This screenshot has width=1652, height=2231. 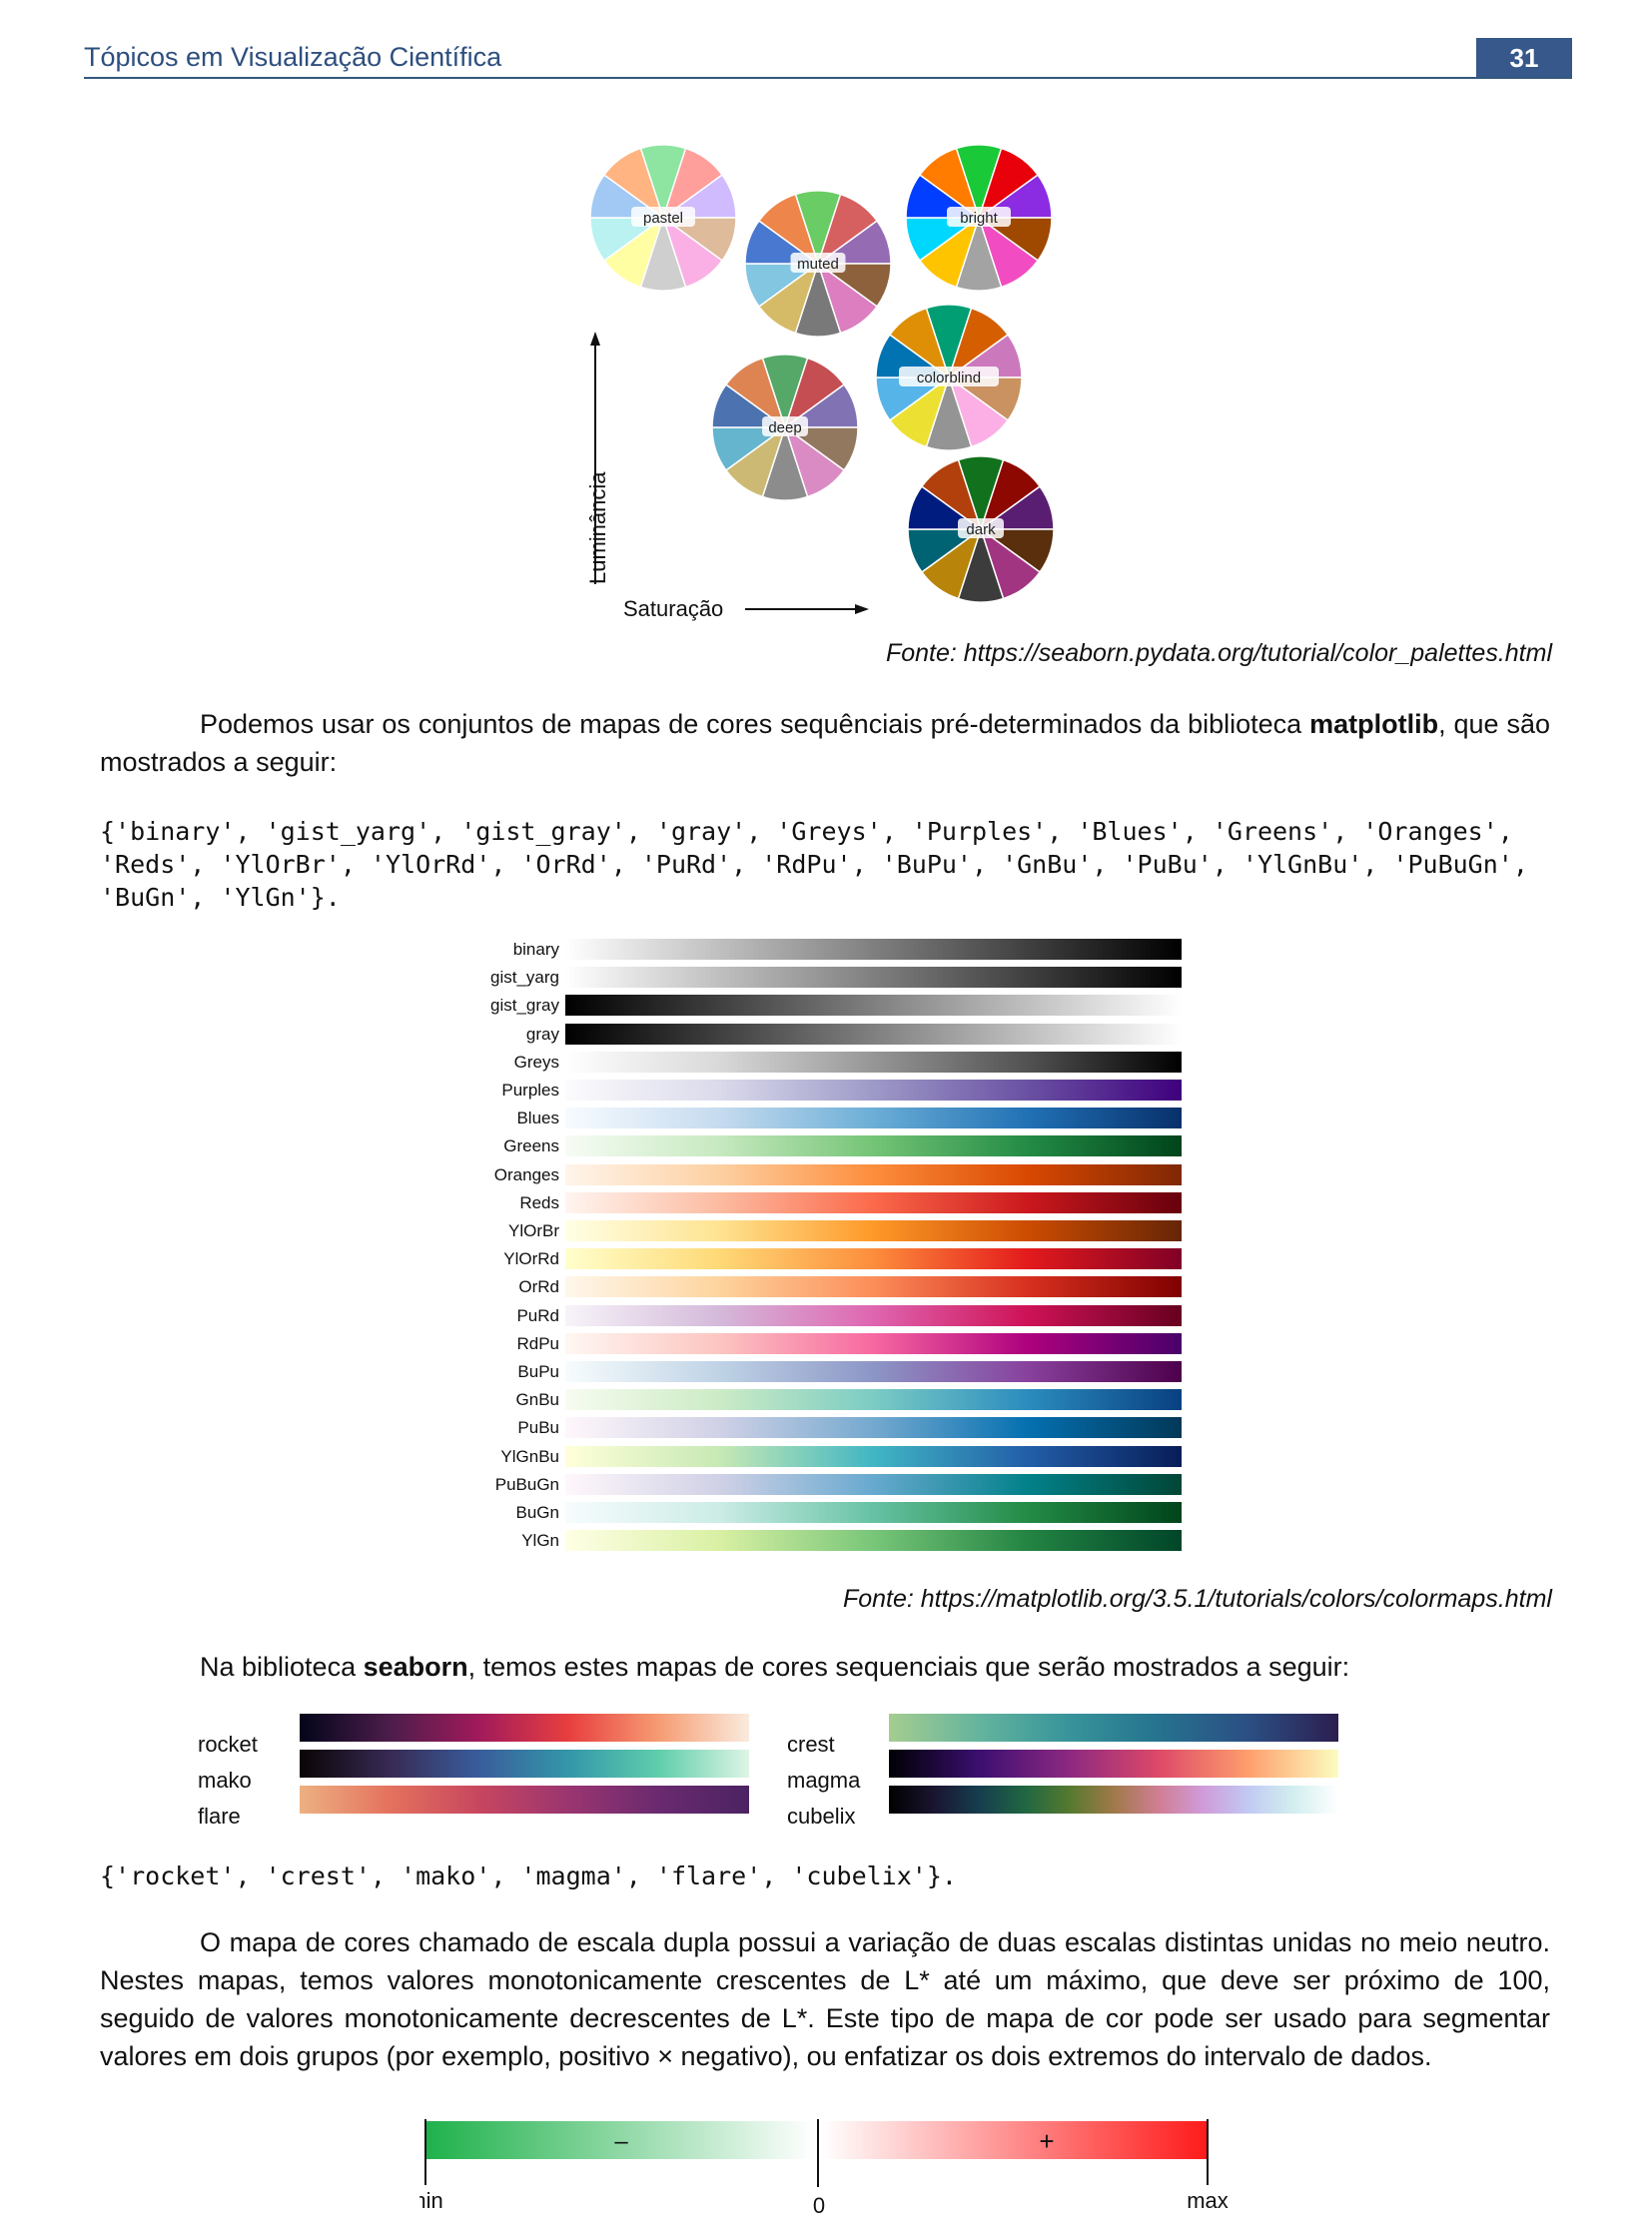 I want to click on colormap-label: OrRd, so click(x=538, y=1287).